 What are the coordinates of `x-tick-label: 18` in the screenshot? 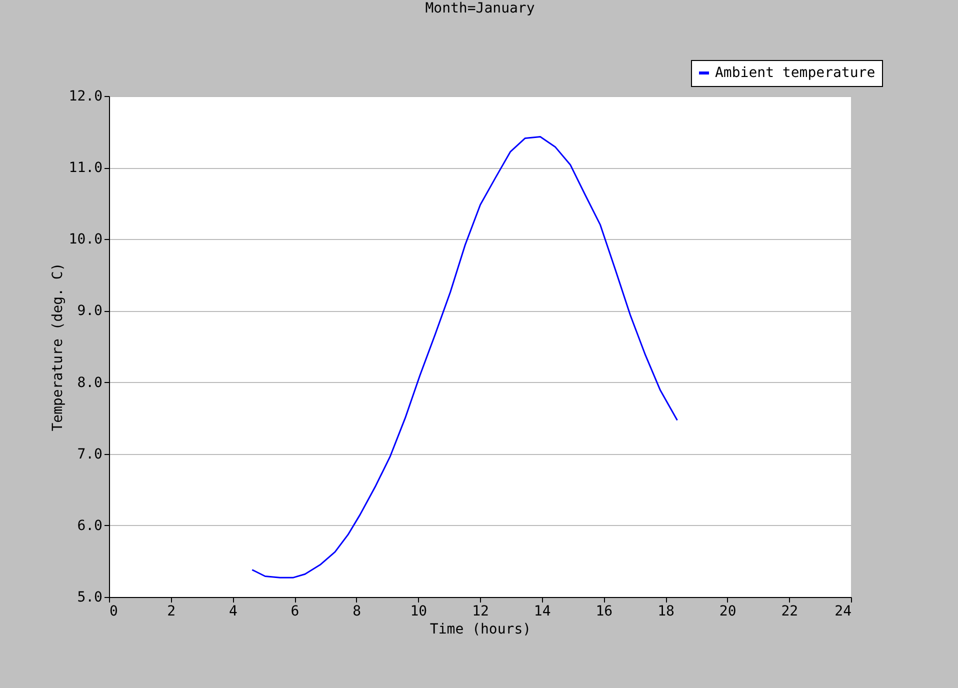 It's located at (666, 612).